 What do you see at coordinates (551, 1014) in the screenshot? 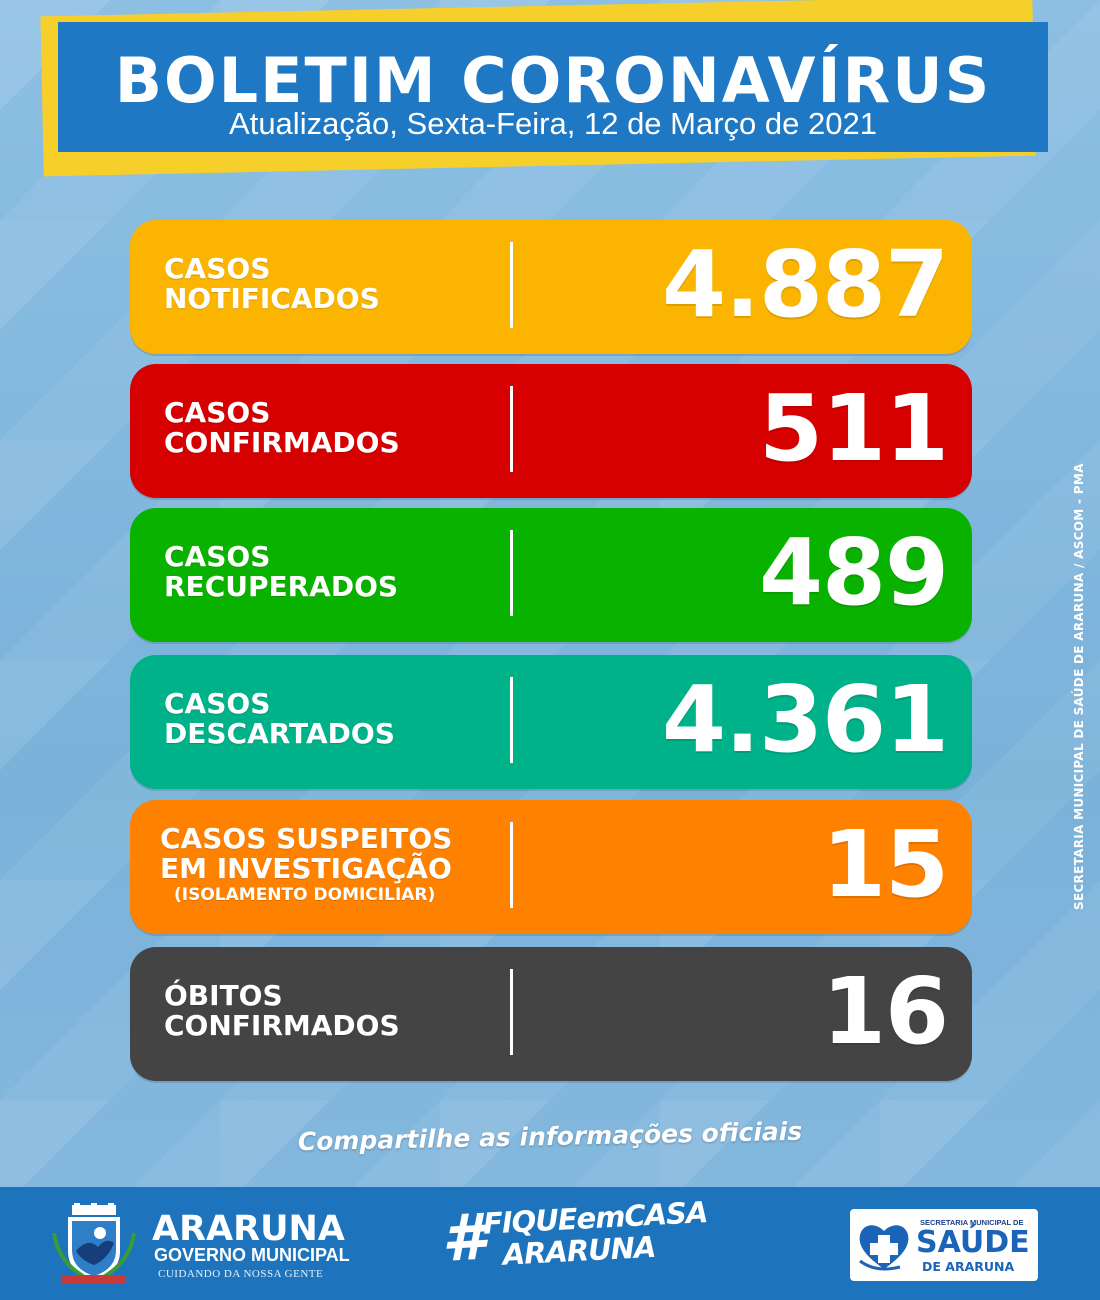
I see `card-obitos: ÓBITOS CONFIRMADOS 16` at bounding box center [551, 1014].